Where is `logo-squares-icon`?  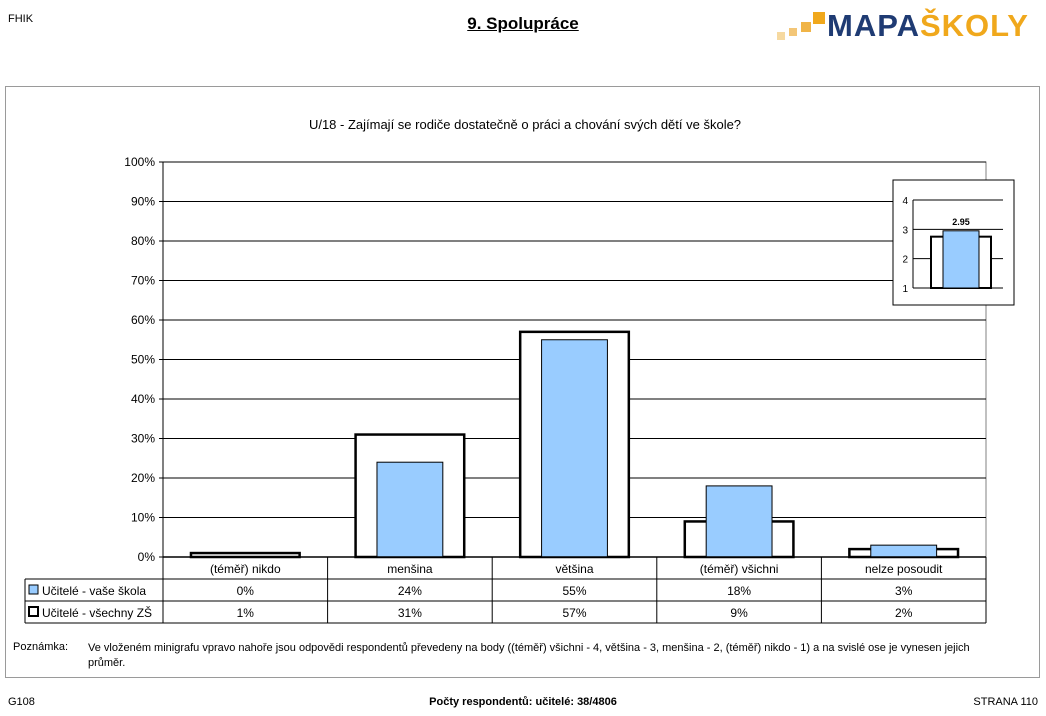
logo-squares-icon is located at coordinates (801, 26).